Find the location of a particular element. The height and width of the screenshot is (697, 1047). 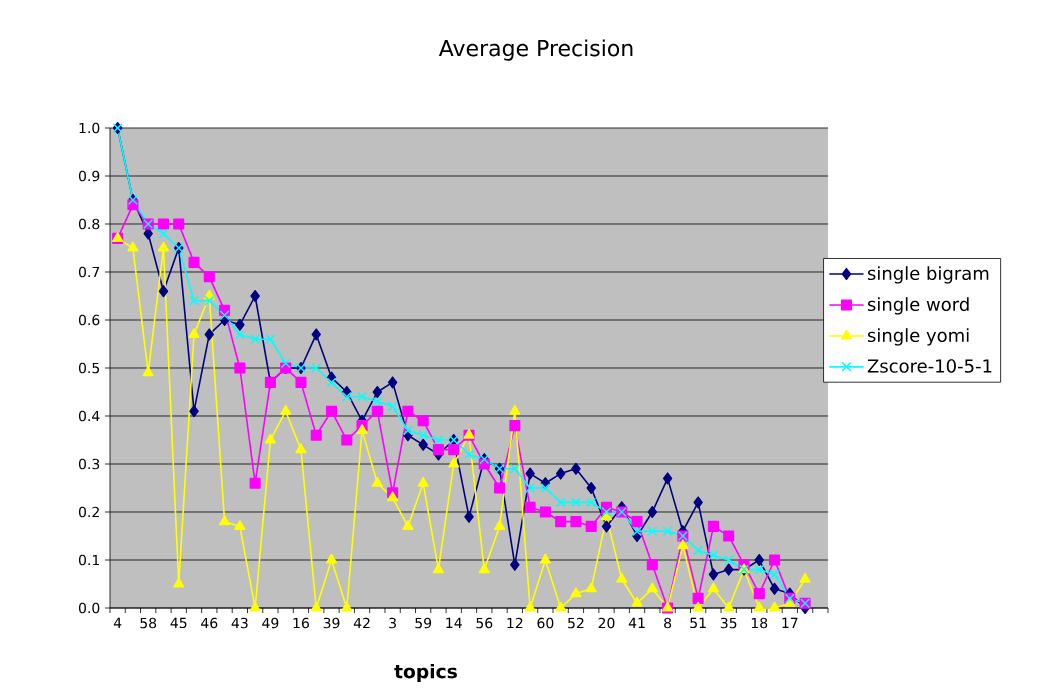

x-tick-label: 17 is located at coordinates (790, 622).